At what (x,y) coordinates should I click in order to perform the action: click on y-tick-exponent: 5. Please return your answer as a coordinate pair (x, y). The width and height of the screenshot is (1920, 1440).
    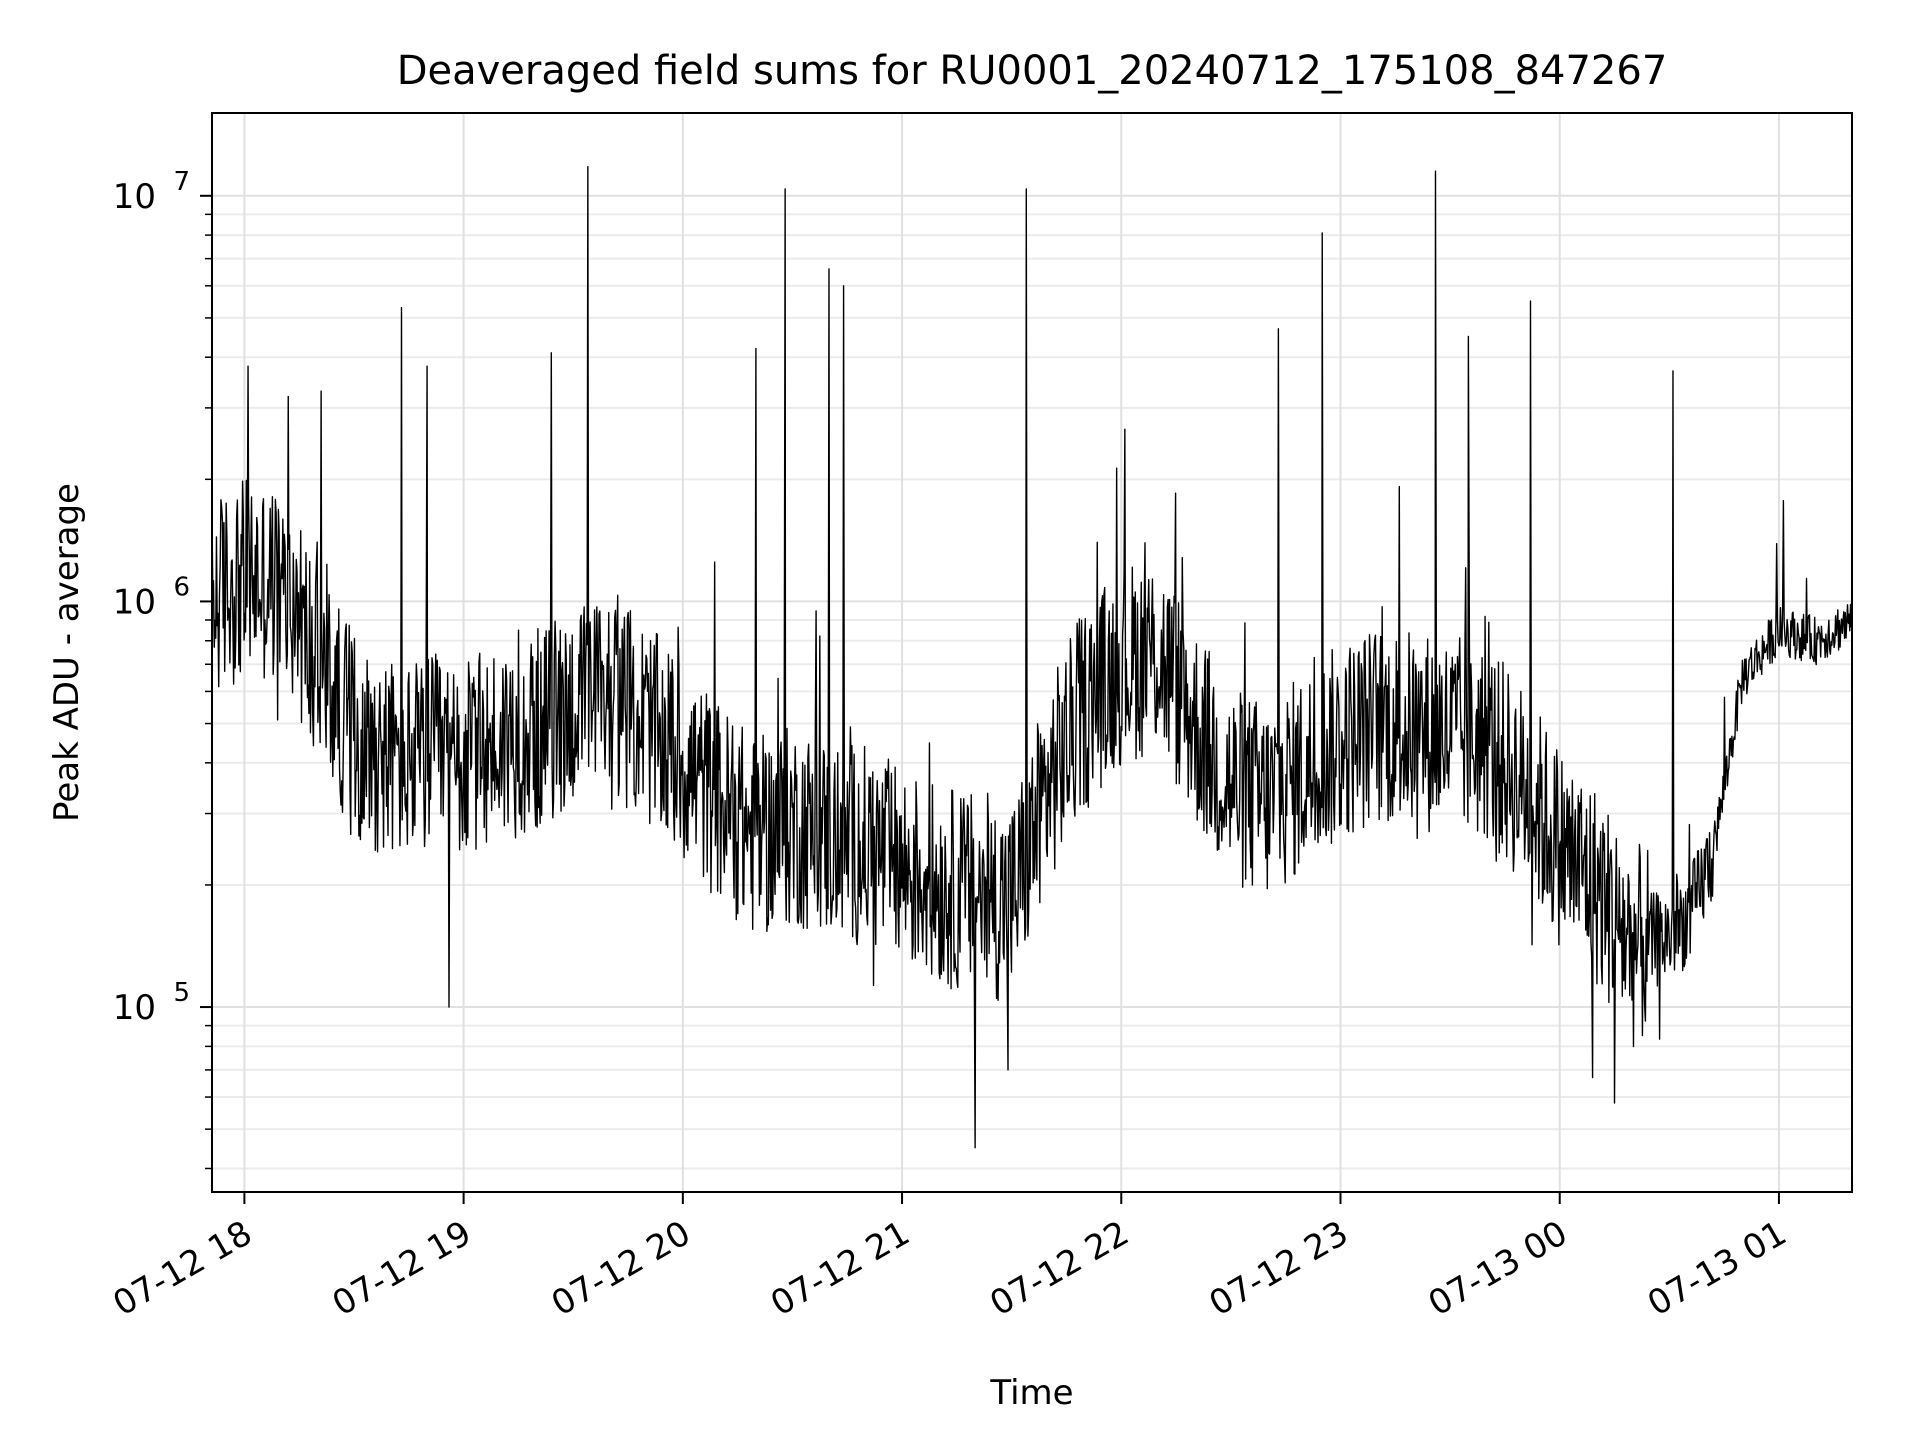
    Looking at the image, I should click on (181, 993).